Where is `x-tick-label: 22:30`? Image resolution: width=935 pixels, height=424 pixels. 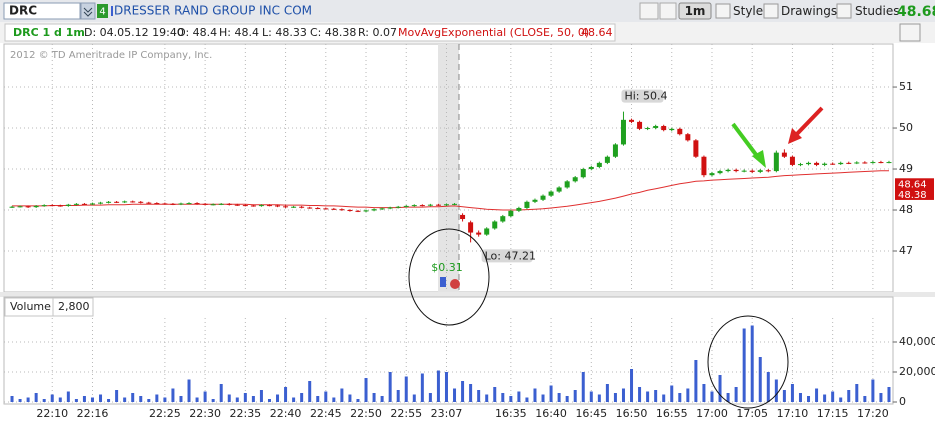 x-tick-label: 22:30 is located at coordinates (205, 413).